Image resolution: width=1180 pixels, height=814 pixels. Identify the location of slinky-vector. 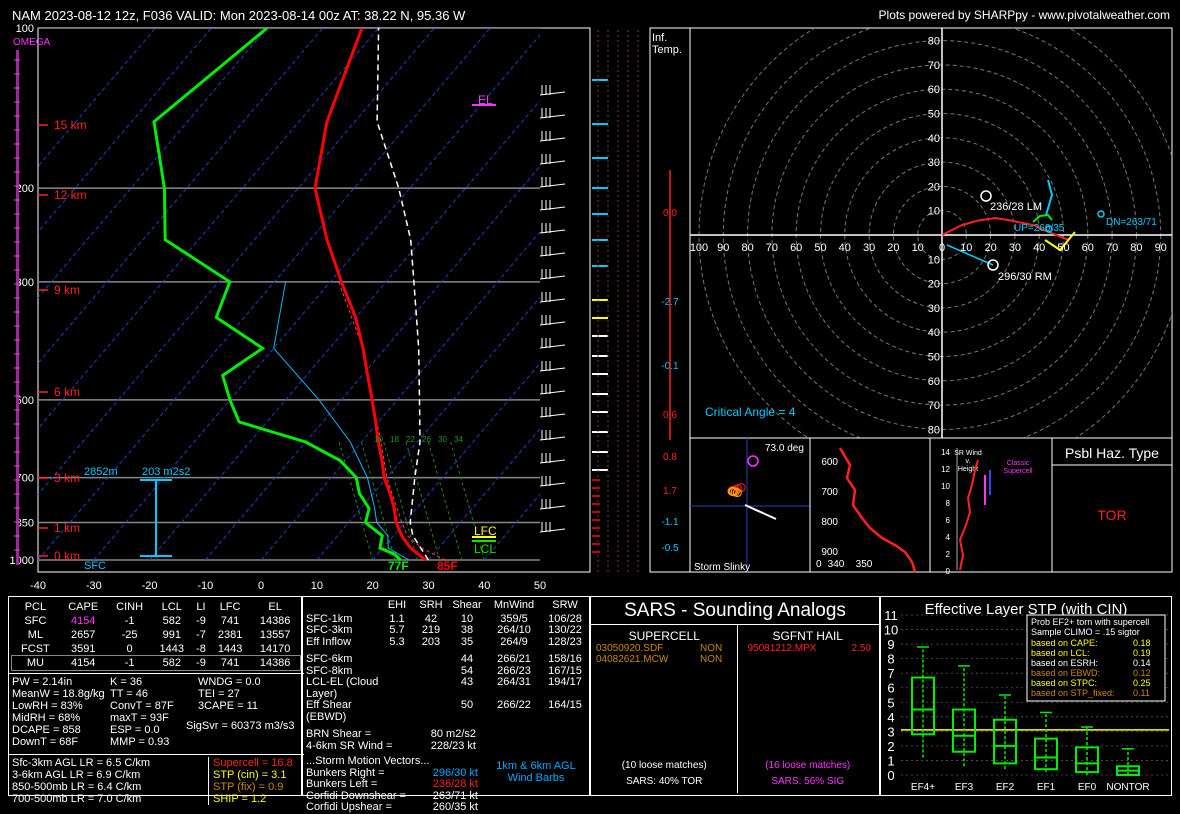
(760, 512).